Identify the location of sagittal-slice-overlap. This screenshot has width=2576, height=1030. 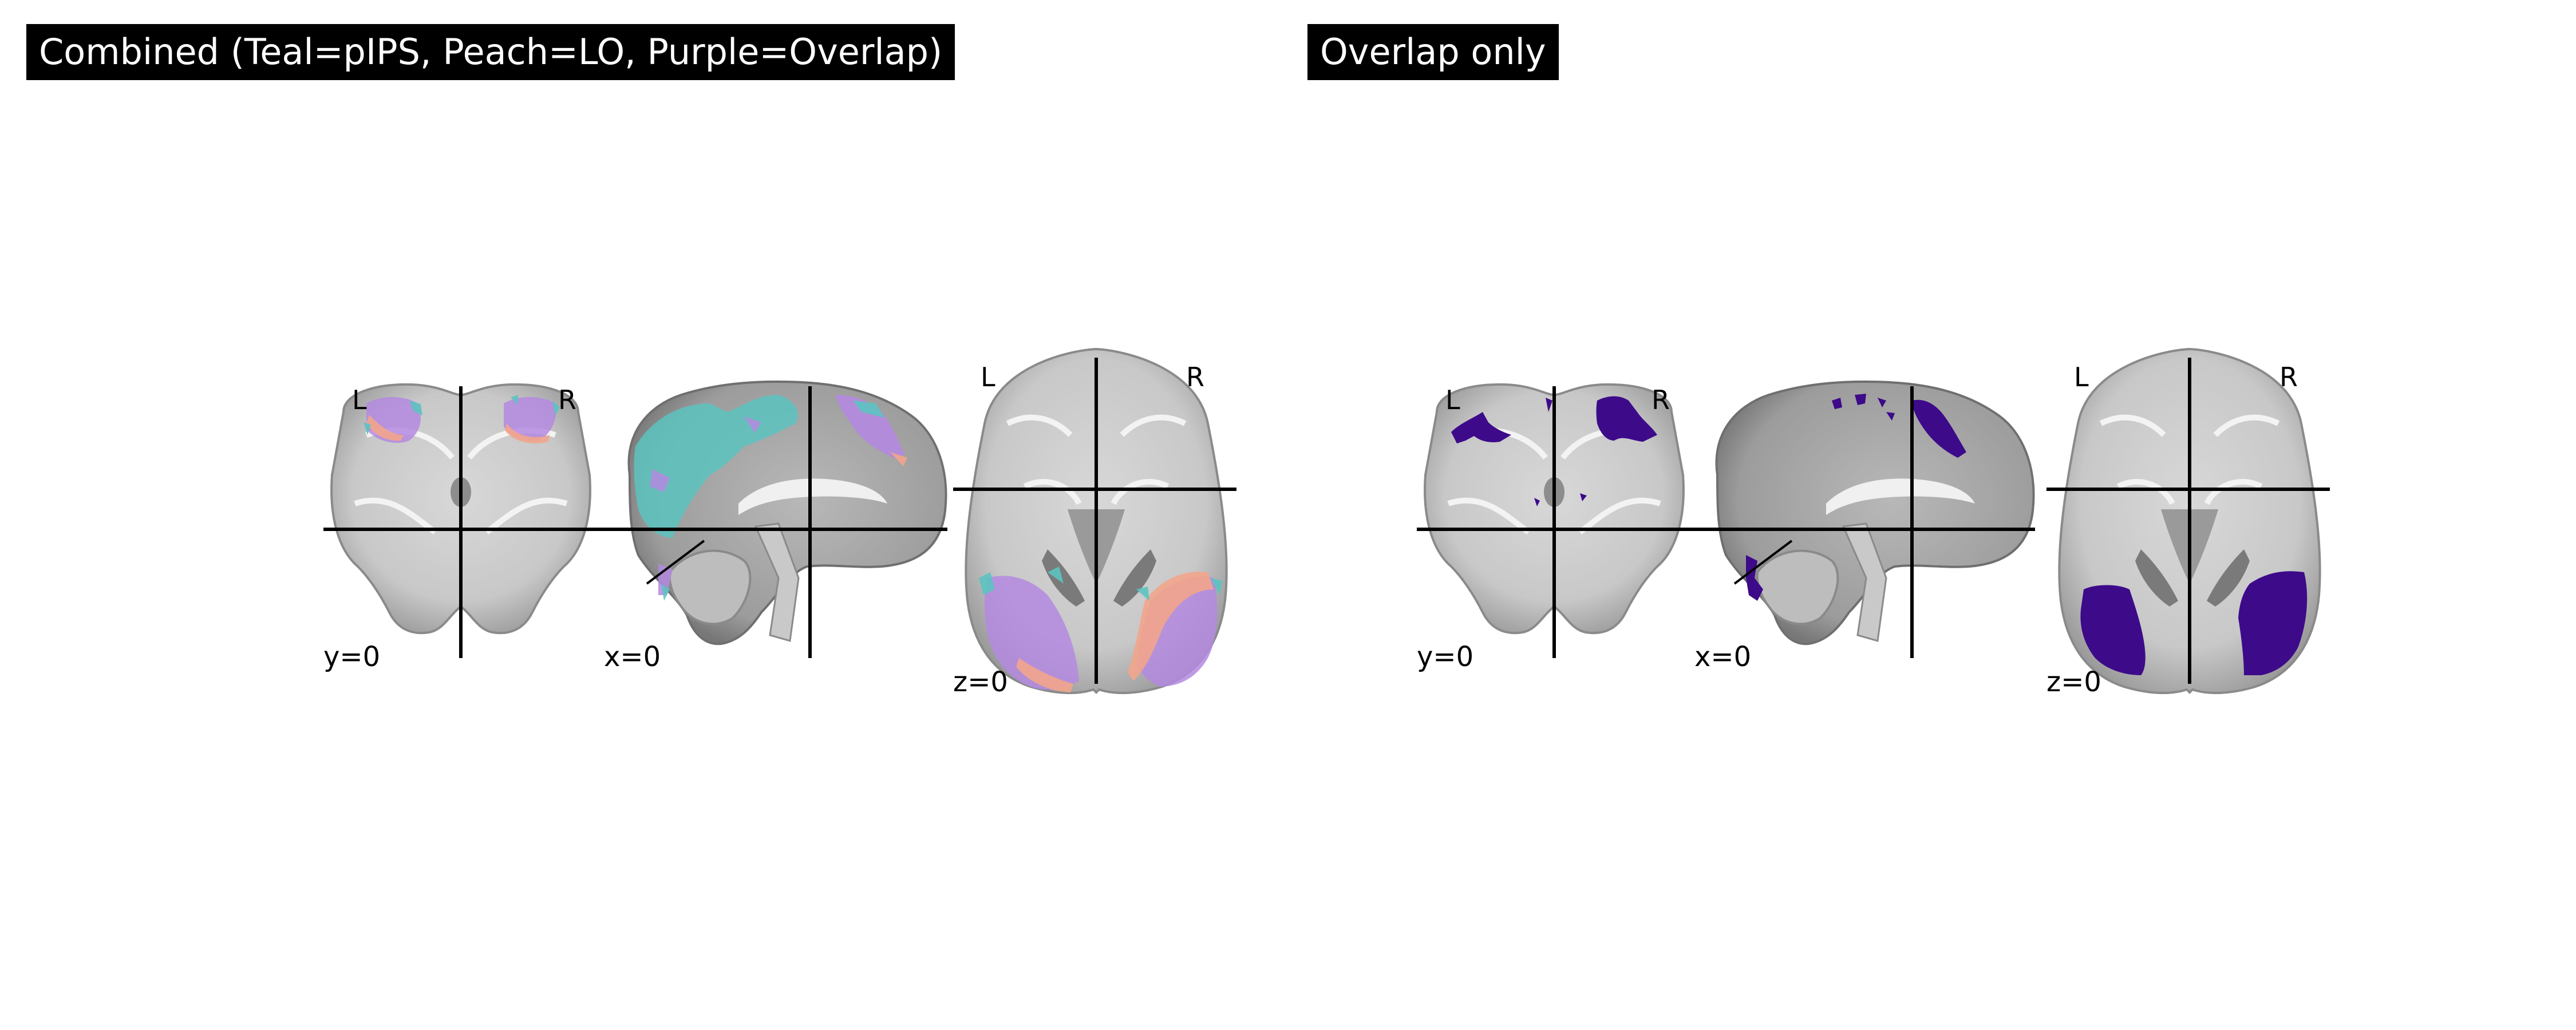
(1875, 519).